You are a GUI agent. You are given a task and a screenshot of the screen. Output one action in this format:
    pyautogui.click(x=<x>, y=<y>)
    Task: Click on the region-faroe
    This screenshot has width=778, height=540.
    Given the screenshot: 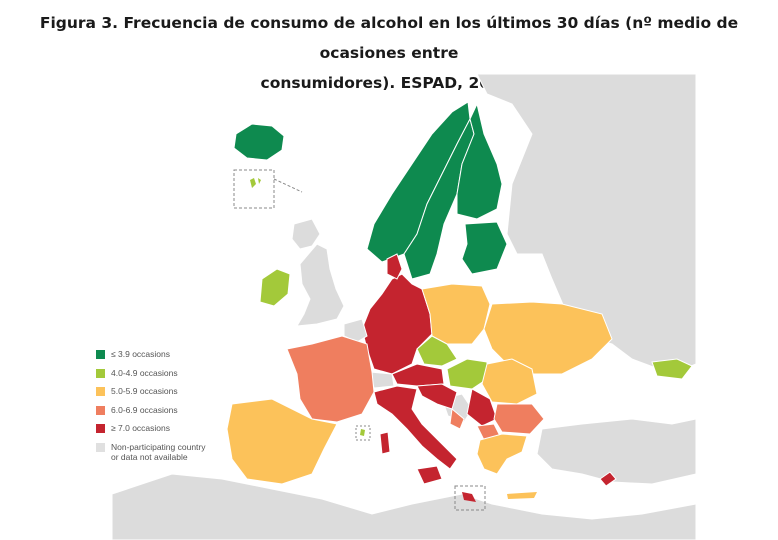 What is the action you would take?
    pyautogui.click(x=255, y=183)
    